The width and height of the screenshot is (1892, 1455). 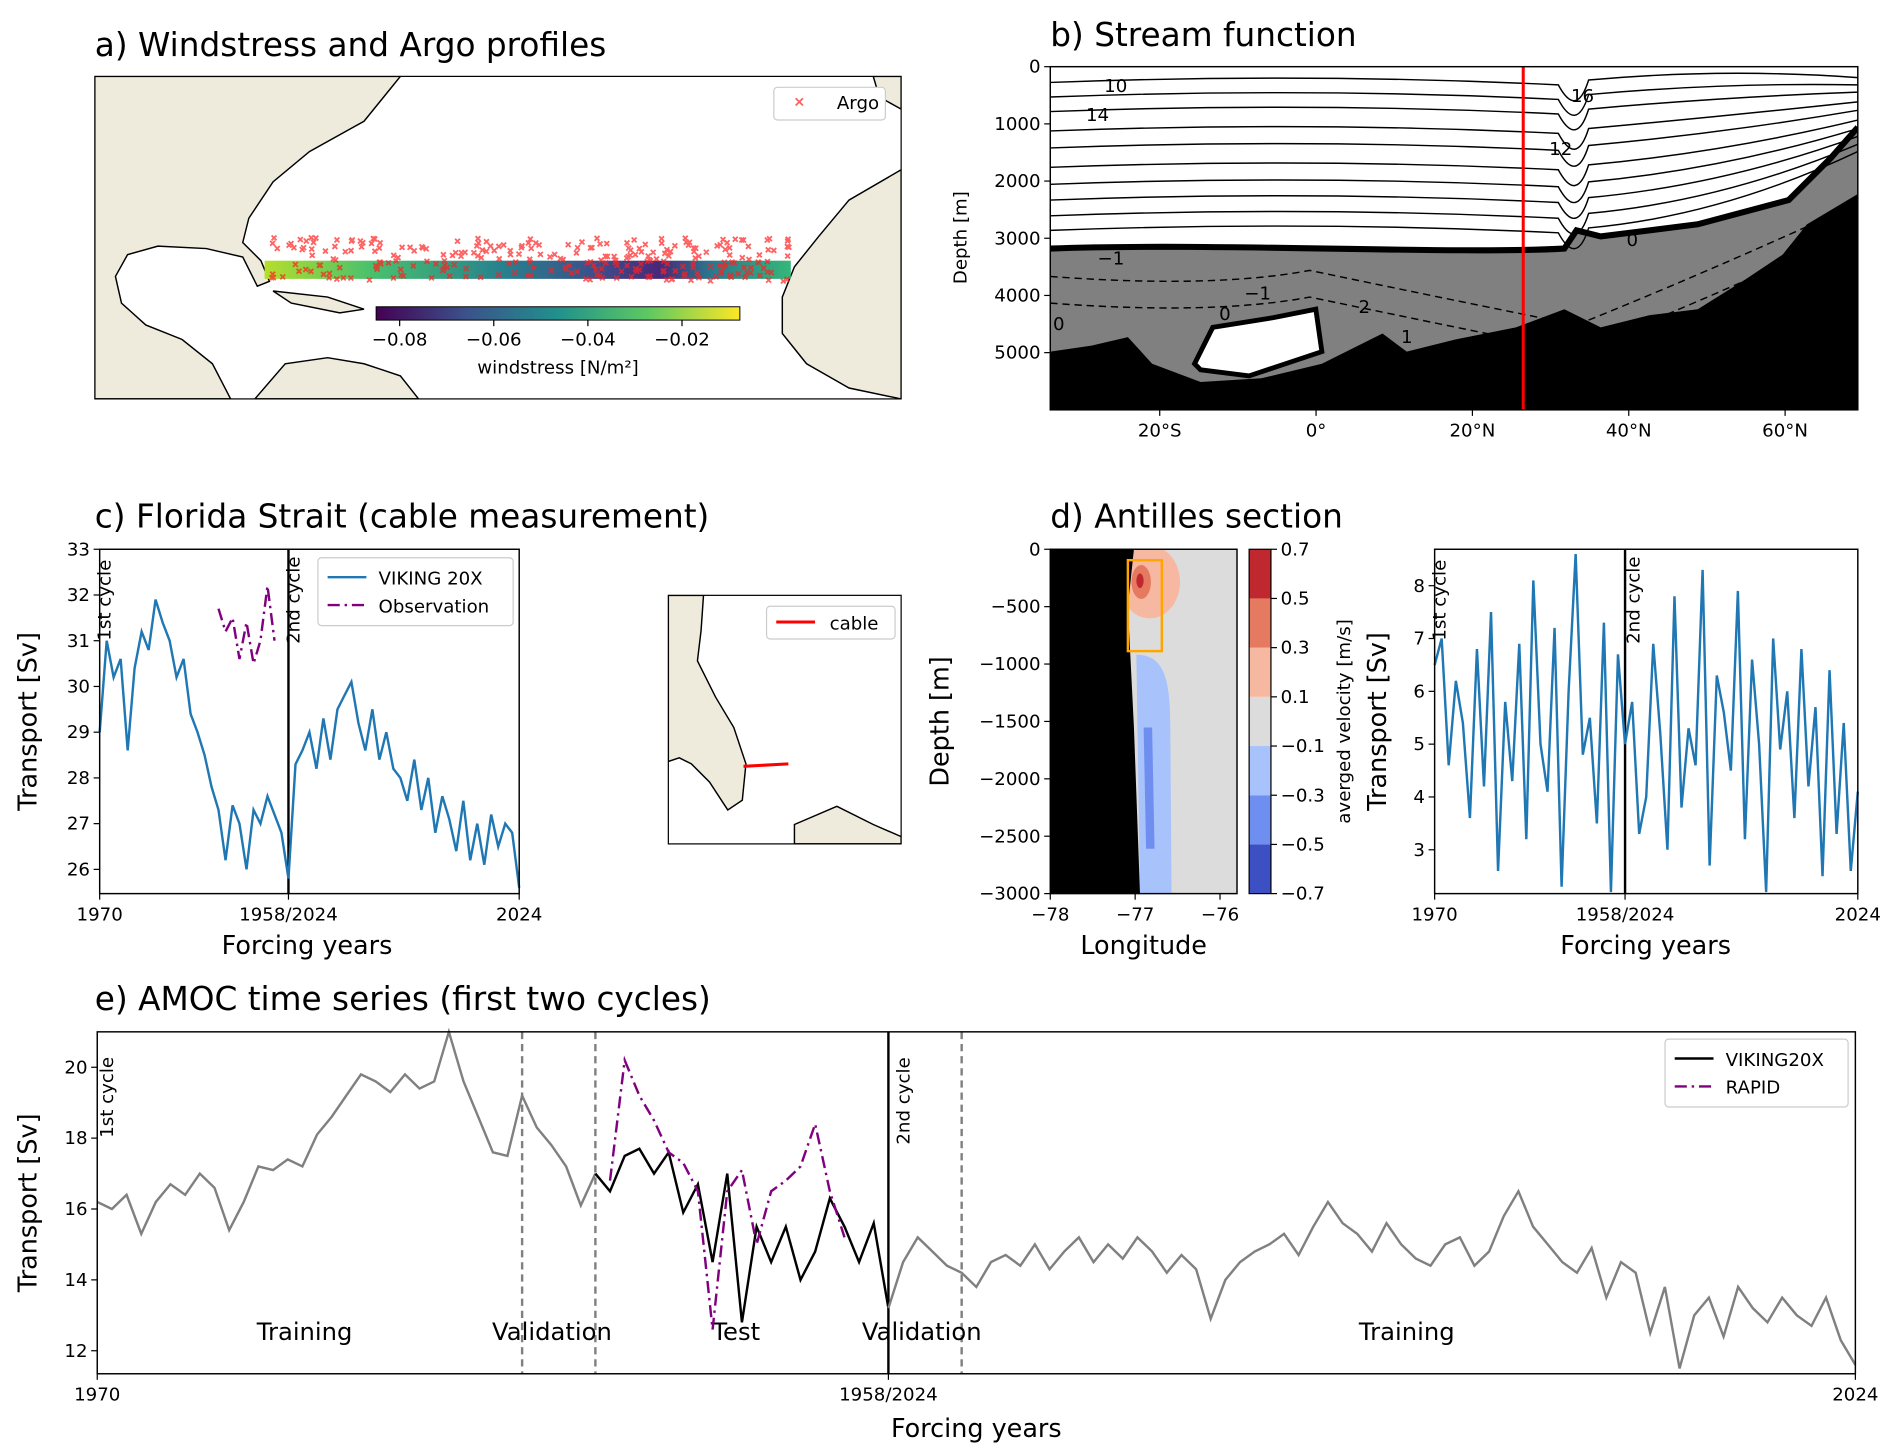 I want to click on contour-label: 0, so click(x=1059, y=324).